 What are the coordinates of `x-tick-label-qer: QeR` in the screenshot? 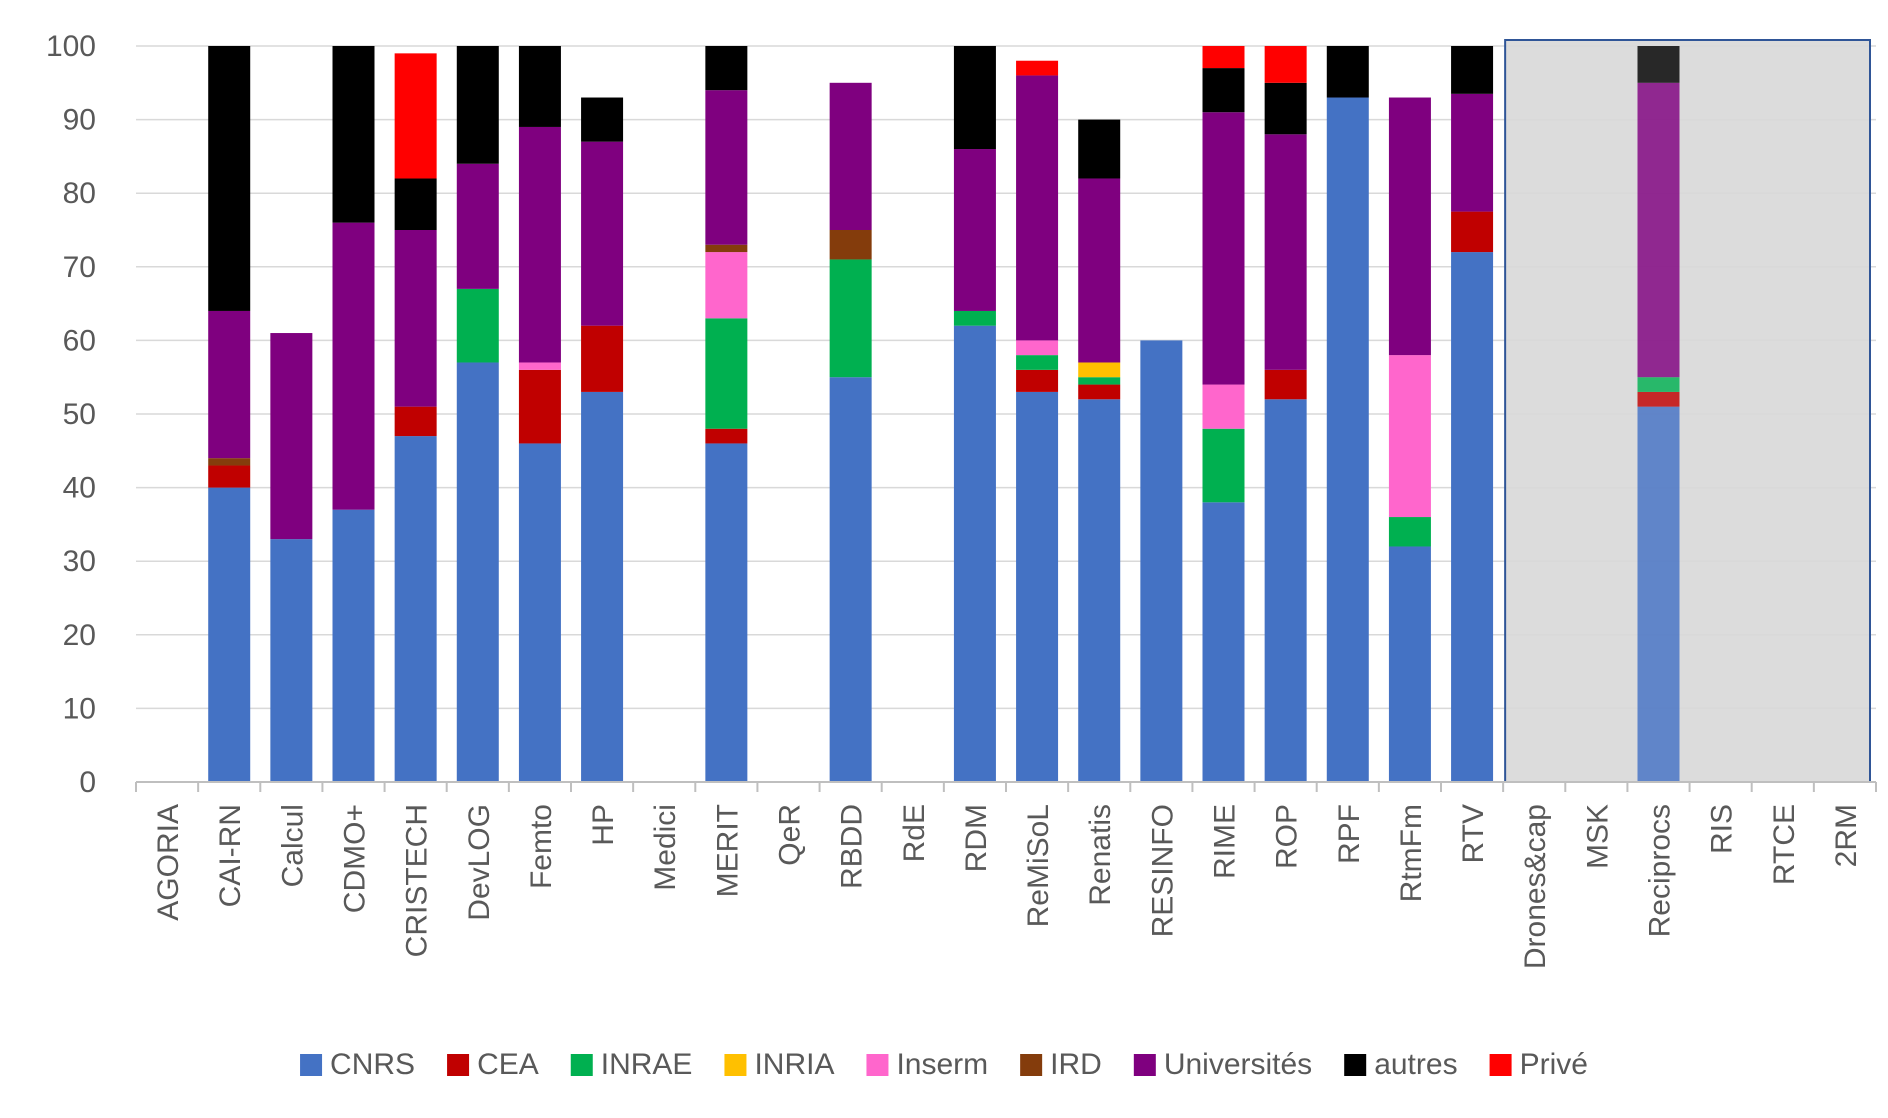 It's located at (790, 835).